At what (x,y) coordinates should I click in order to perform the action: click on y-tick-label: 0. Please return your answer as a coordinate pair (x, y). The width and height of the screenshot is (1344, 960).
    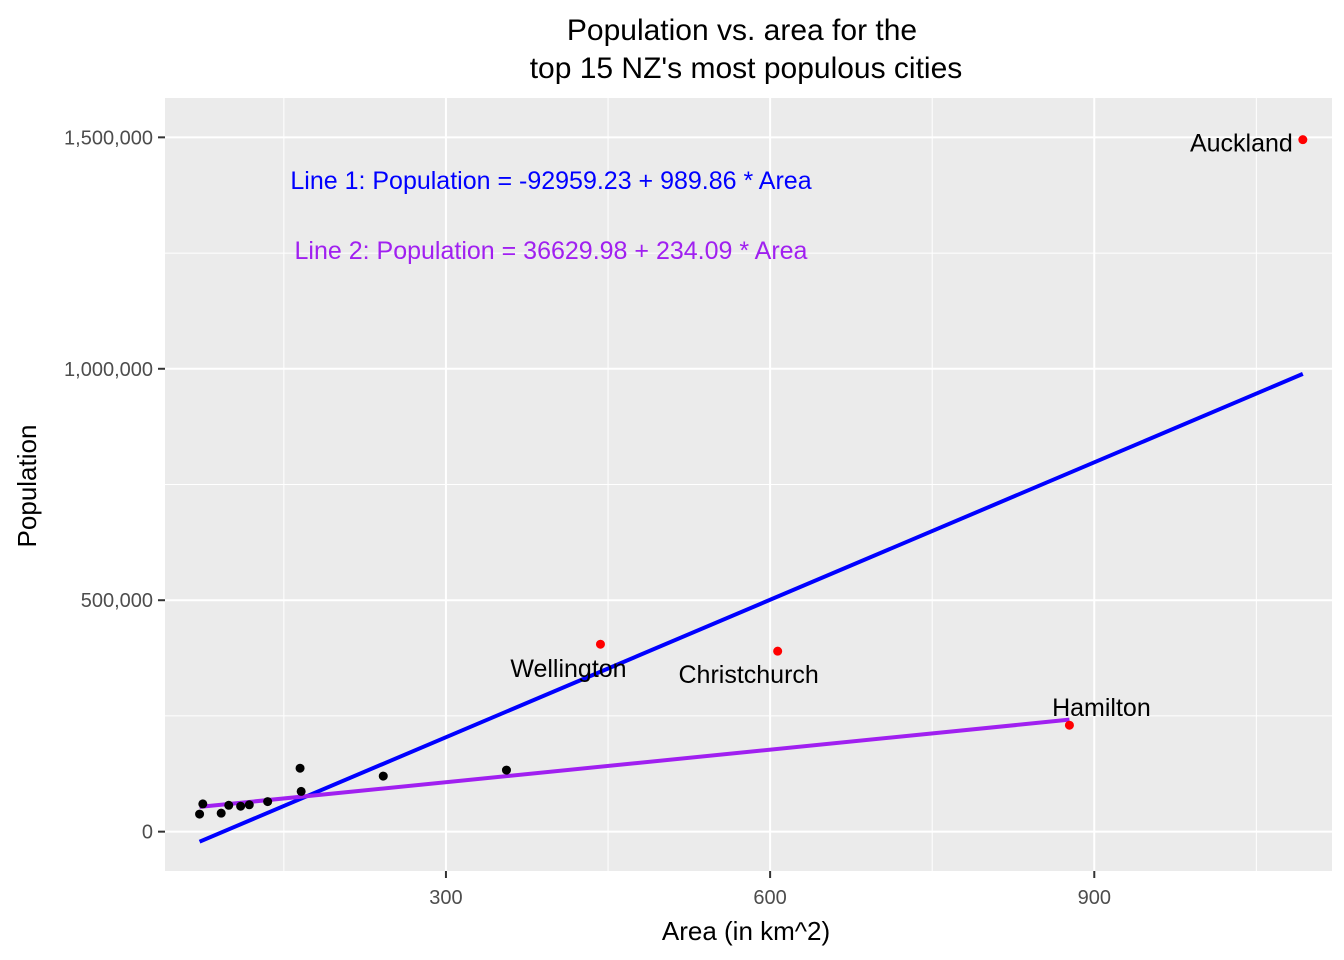
    Looking at the image, I should click on (147, 833).